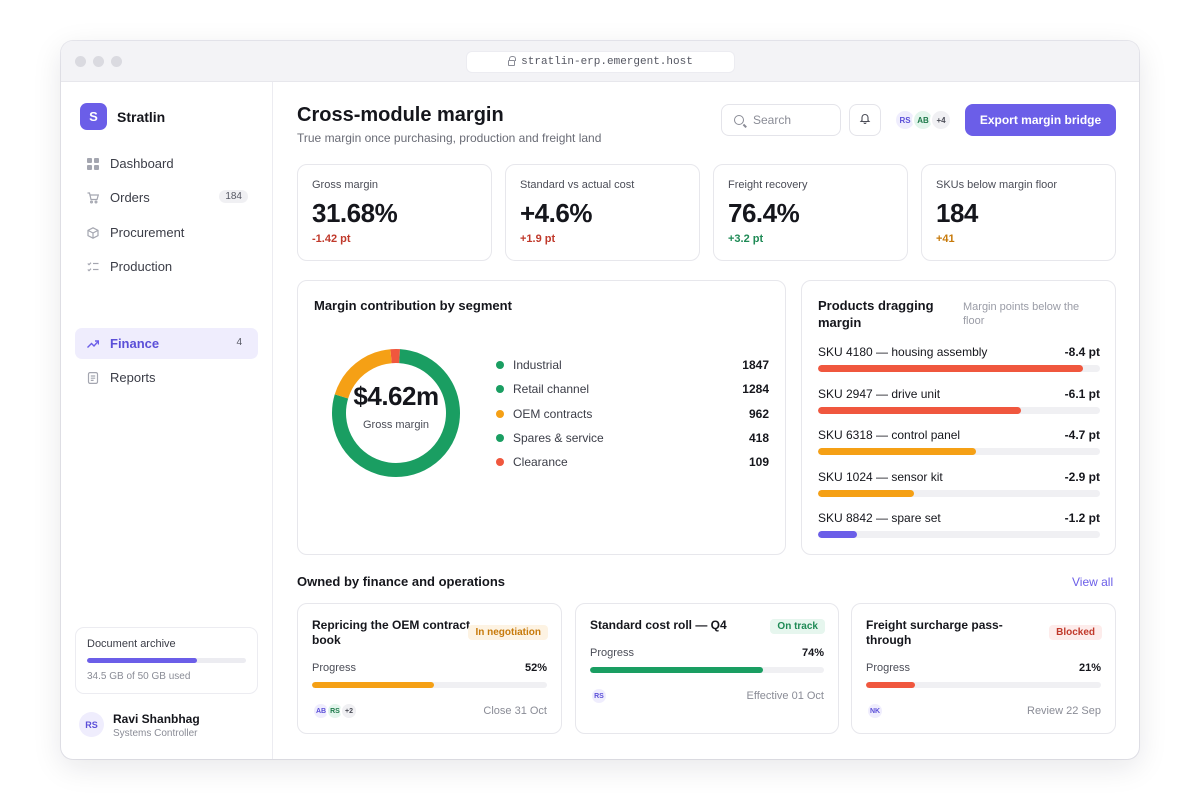 The height and width of the screenshot is (800, 1200). I want to click on sidebar-item-reports: Reports, so click(166, 377).